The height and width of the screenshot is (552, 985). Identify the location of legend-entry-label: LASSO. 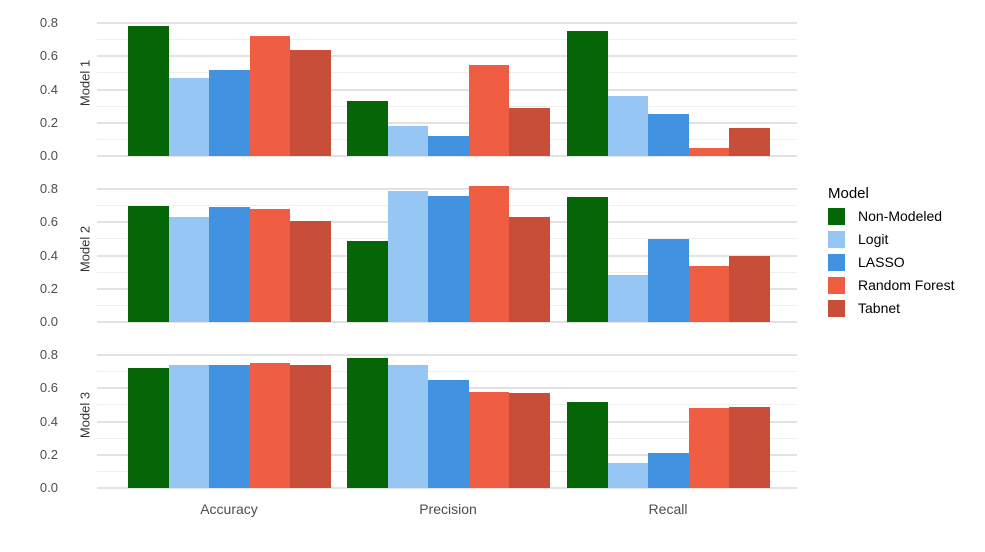
(881, 262).